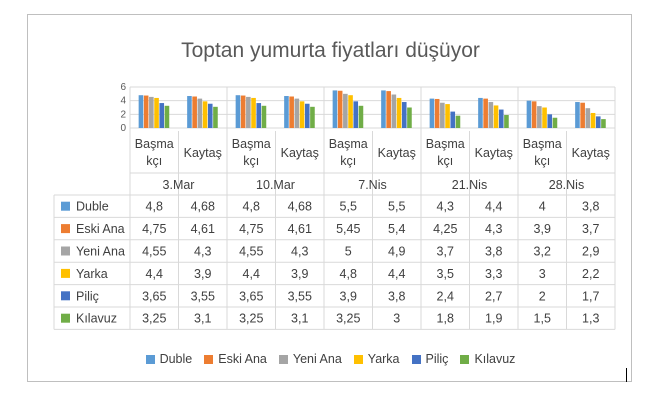  Describe the element at coordinates (469, 185) in the screenshot. I see `group-label: 21.Nis` at that location.